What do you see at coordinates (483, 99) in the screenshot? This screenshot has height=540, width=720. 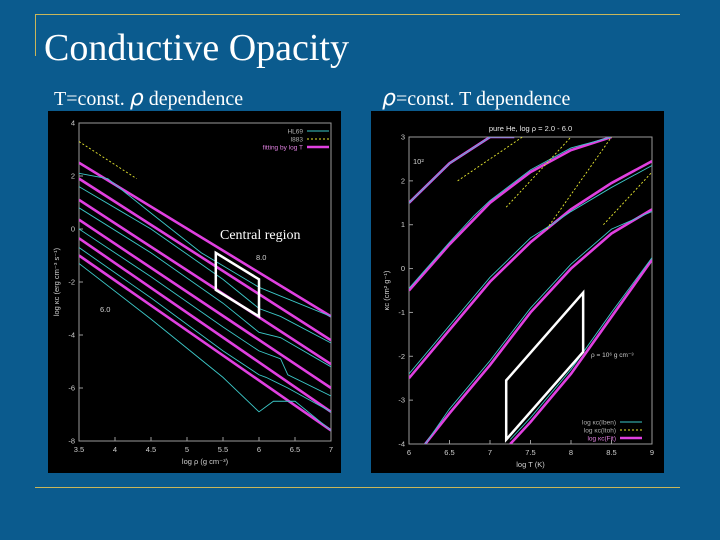 I see `right-subtitle-post: =const. T dependence` at bounding box center [483, 99].